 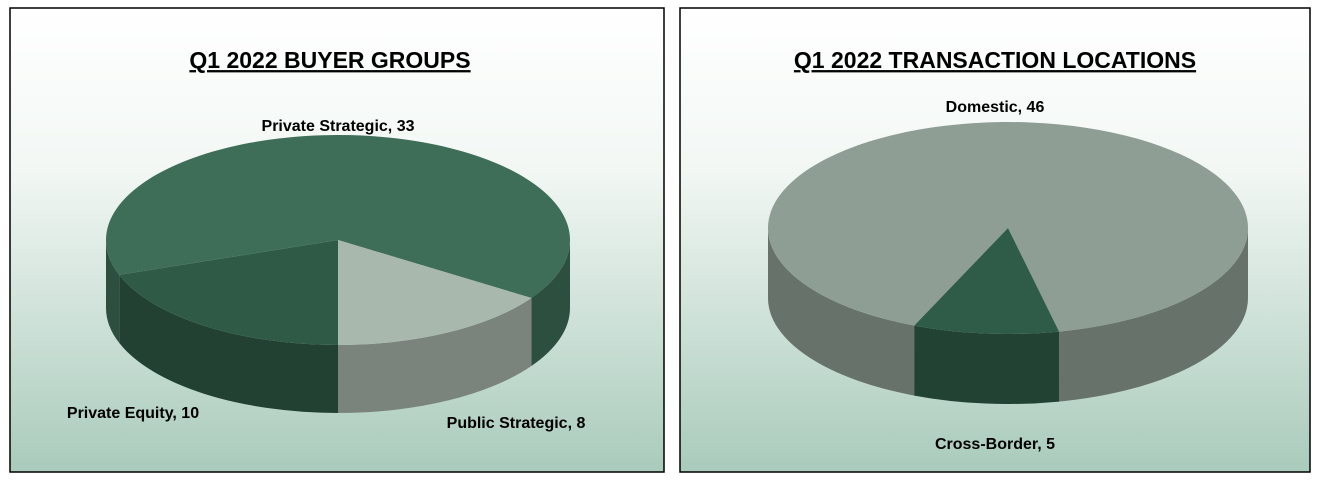 I want to click on chart-title: Q1 2022 TRANSACTION LOCATIONS, so click(x=995, y=60).